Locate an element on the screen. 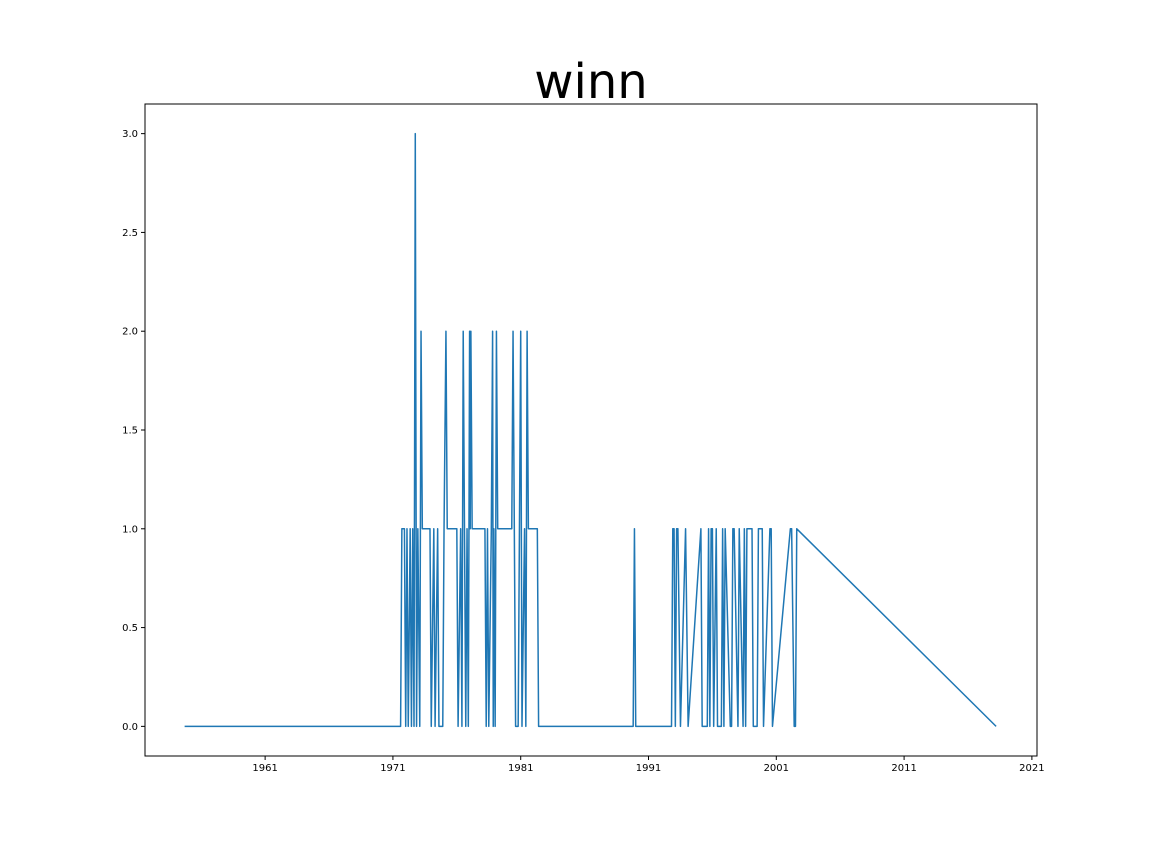 The height and width of the screenshot is (864, 1152). y-tick-label: 2.5 is located at coordinates (130, 233).